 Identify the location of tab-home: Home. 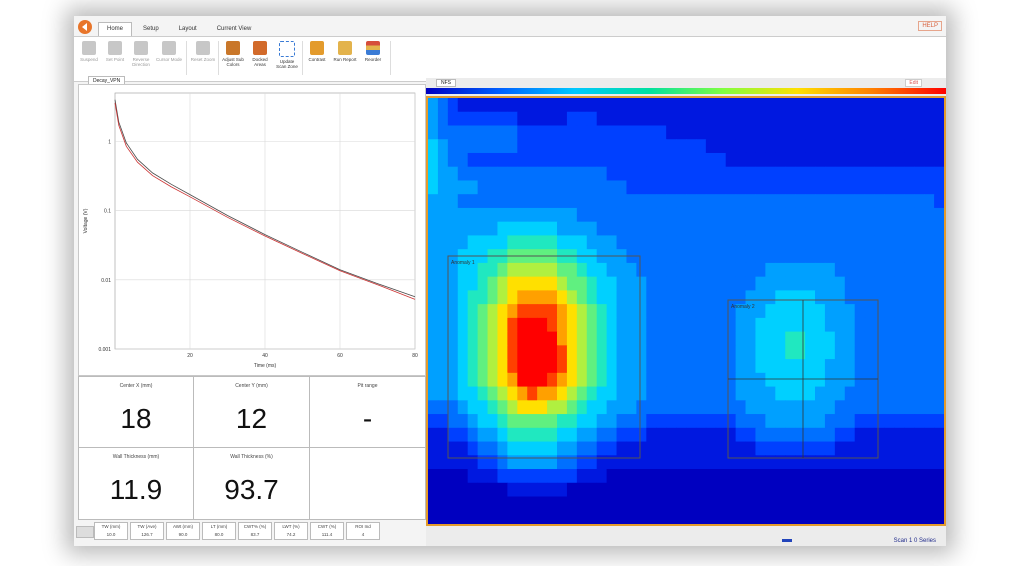
(115, 29).